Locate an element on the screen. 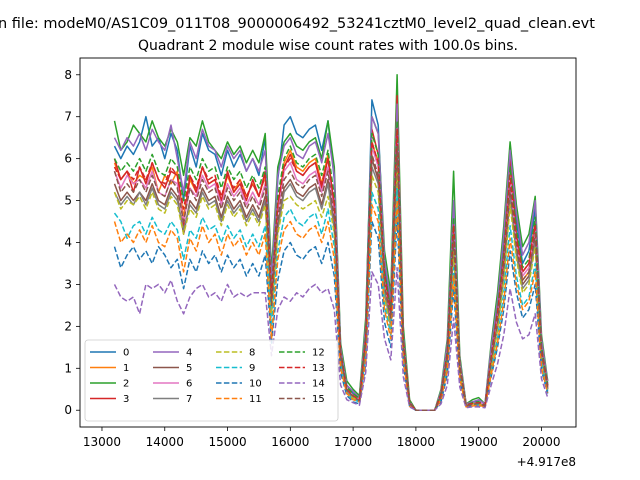 Image resolution: width=640 pixels, height=480 pixels. legend-label-0: 0 is located at coordinates (126, 353).